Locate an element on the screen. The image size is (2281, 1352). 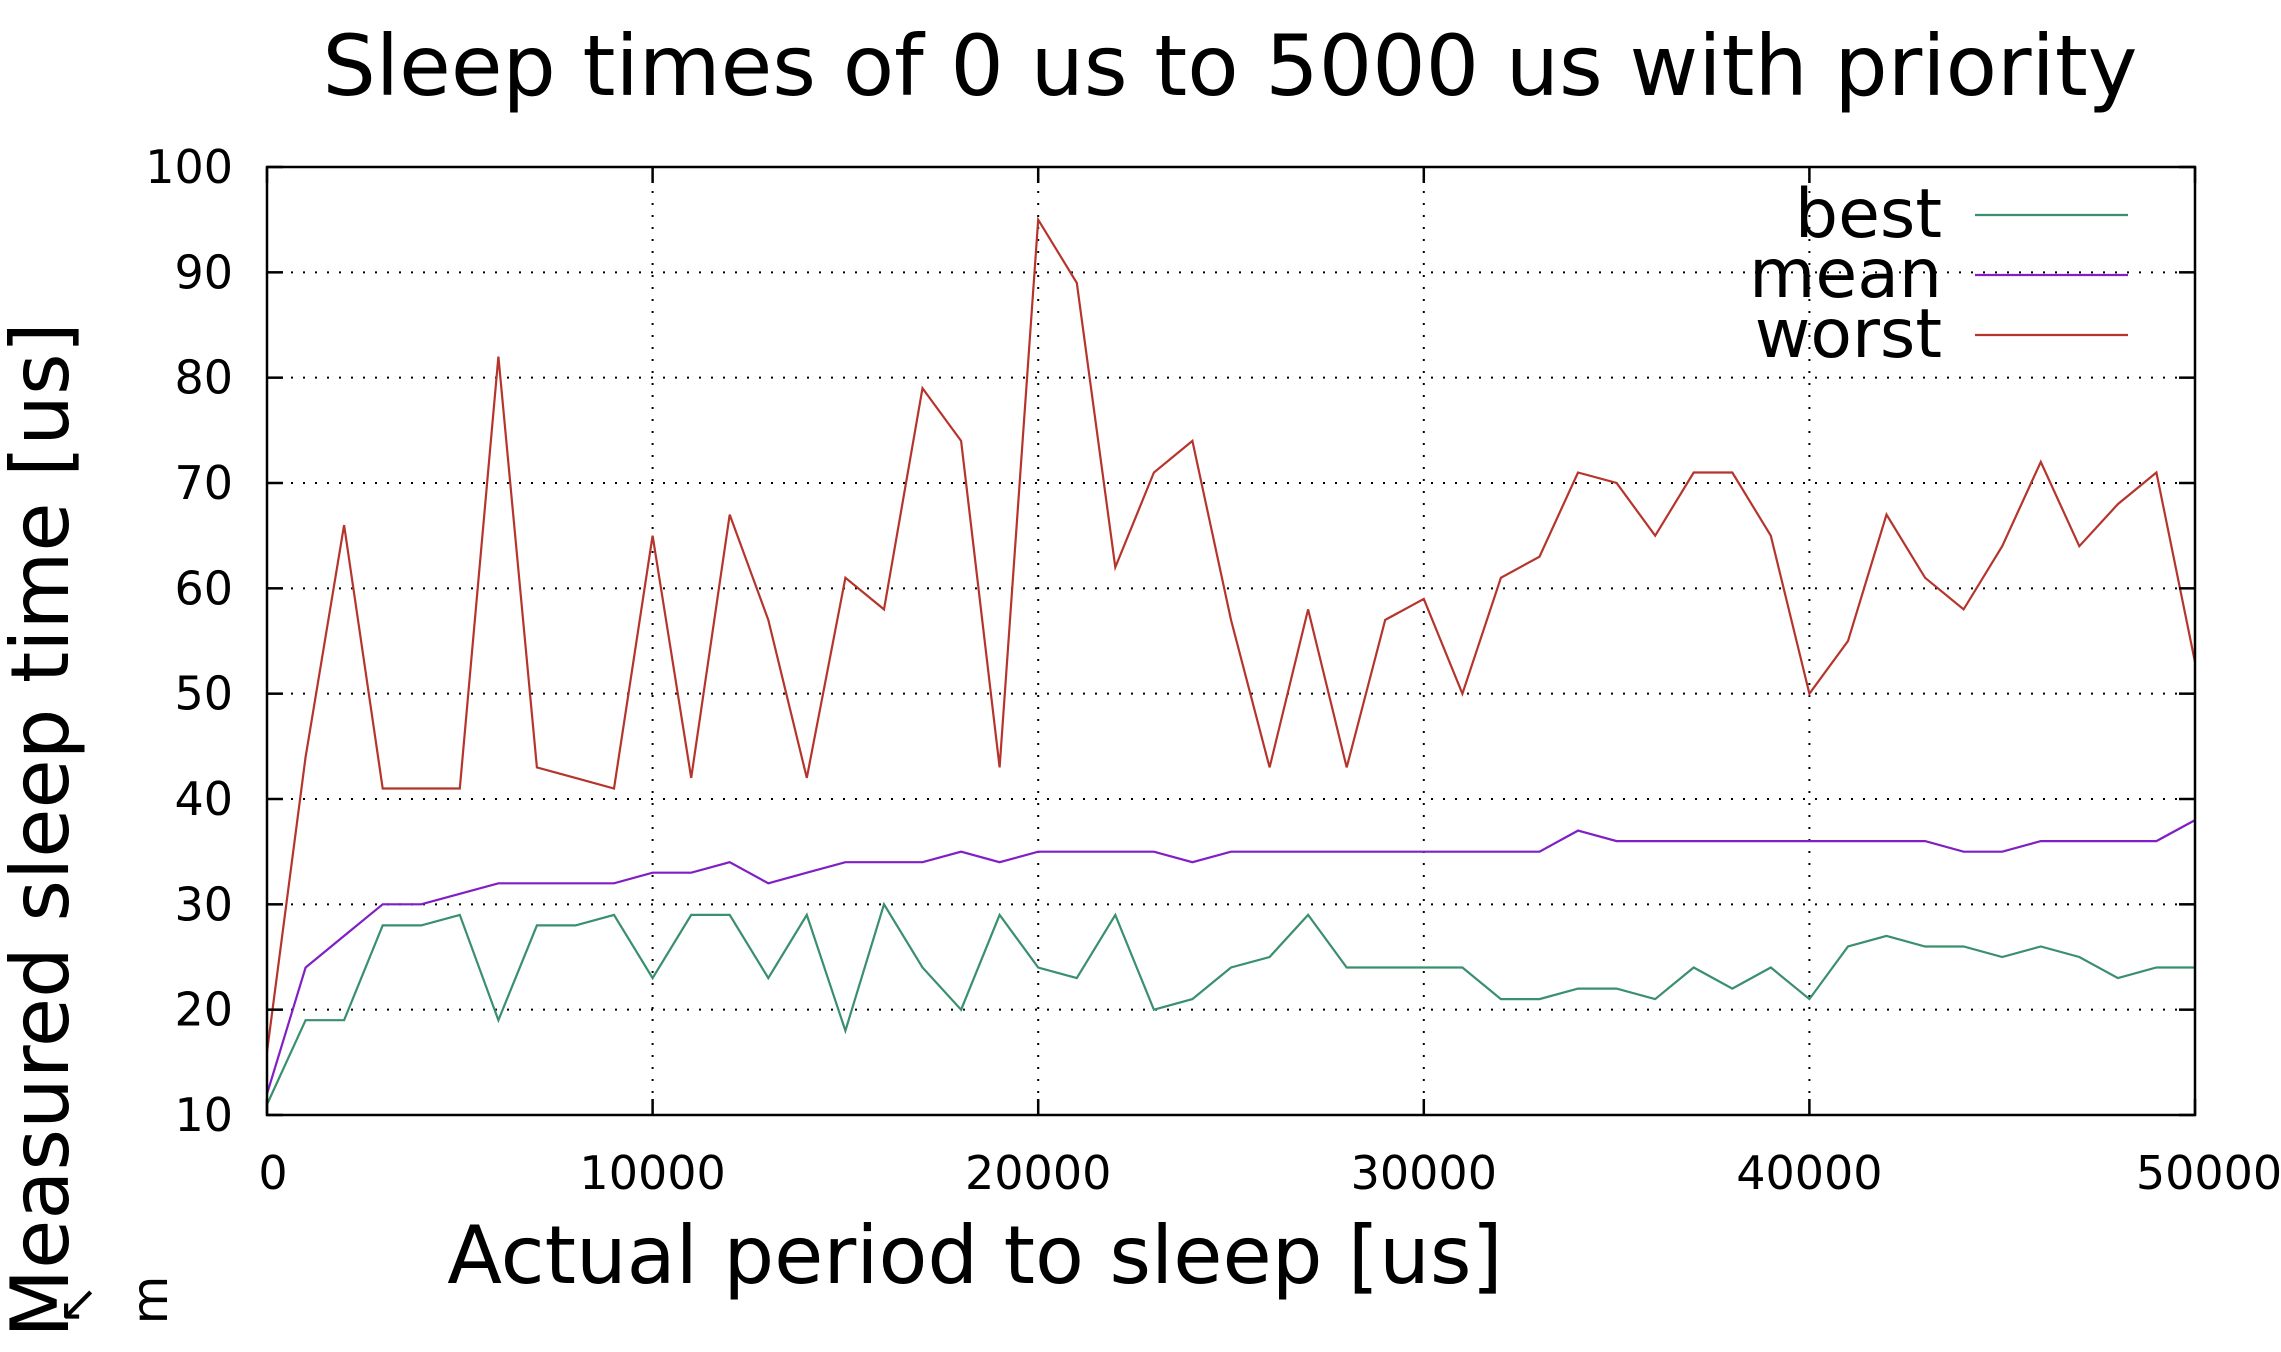
annotation-arrow: ↙ is located at coordinates (78, 1303).